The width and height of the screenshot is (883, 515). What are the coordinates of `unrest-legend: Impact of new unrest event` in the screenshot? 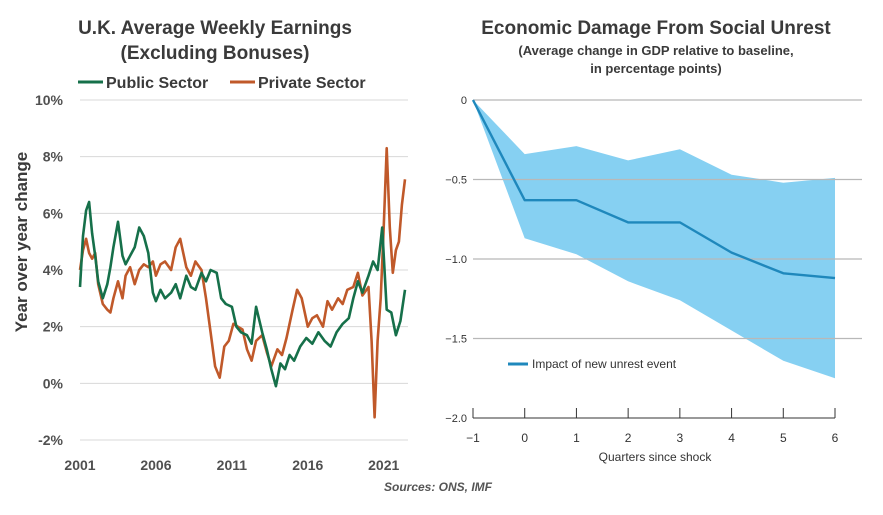 It's located at (592, 364).